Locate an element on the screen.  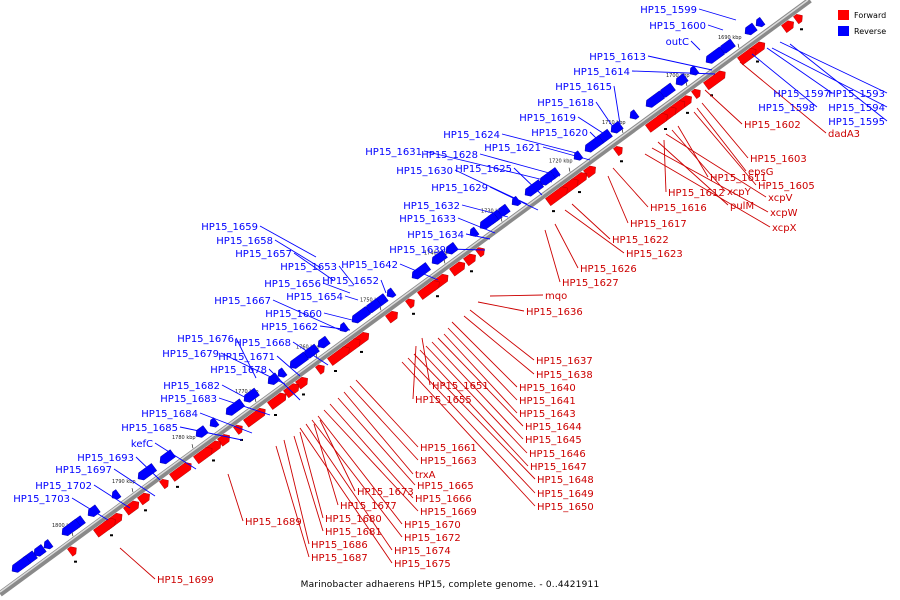
forward-gene-label: dadA3 is located at coordinates (844, 134).